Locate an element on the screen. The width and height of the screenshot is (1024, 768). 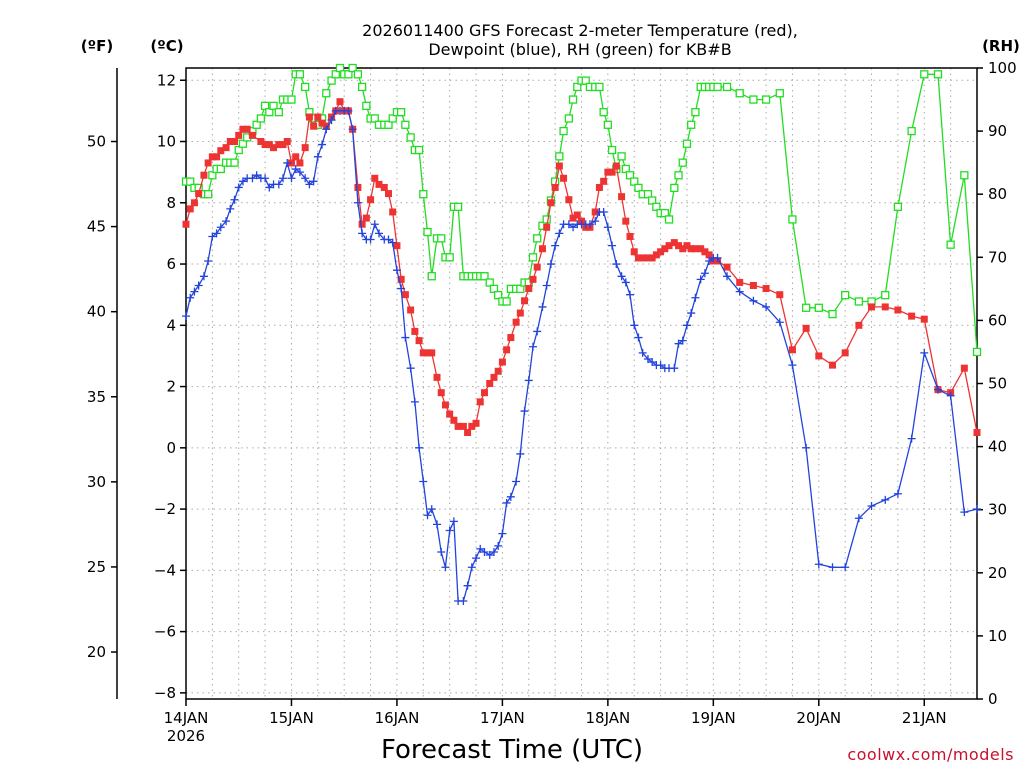
credit-link: coolwx.com/models is located at coordinates (930, 754).